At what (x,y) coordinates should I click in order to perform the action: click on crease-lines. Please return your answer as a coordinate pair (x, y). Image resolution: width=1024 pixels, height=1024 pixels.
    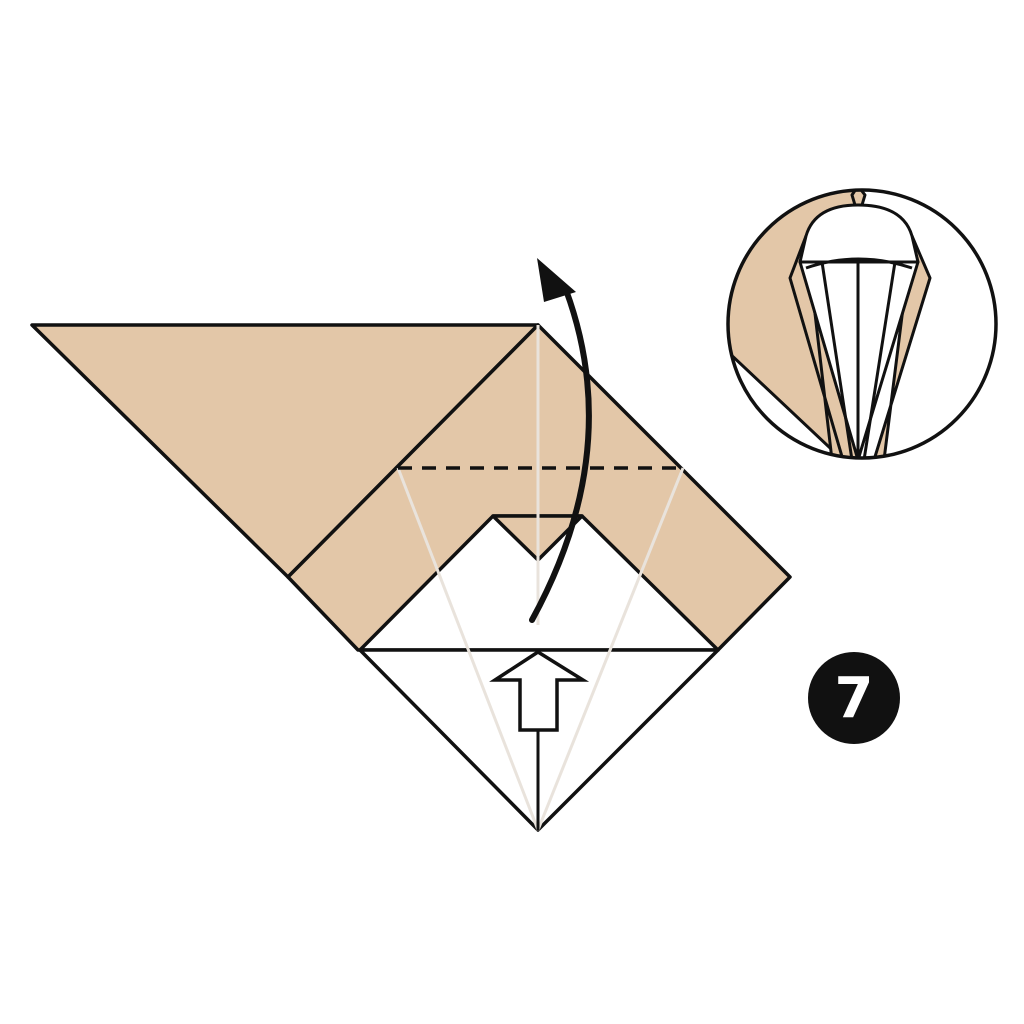
    Looking at the image, I should click on (540, 578).